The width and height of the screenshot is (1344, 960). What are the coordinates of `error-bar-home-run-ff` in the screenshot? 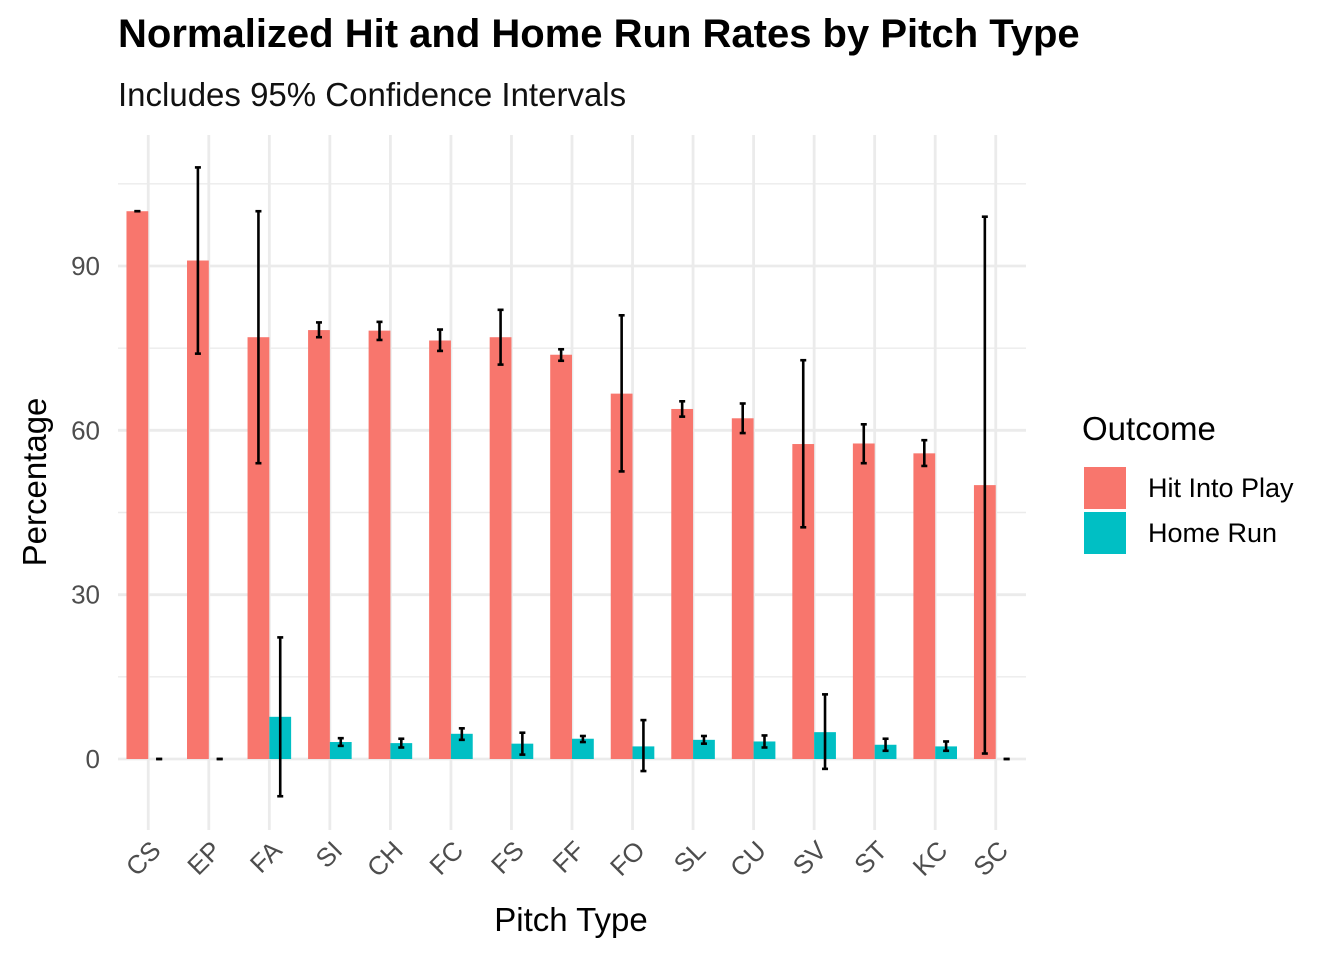 It's located at (582, 739).